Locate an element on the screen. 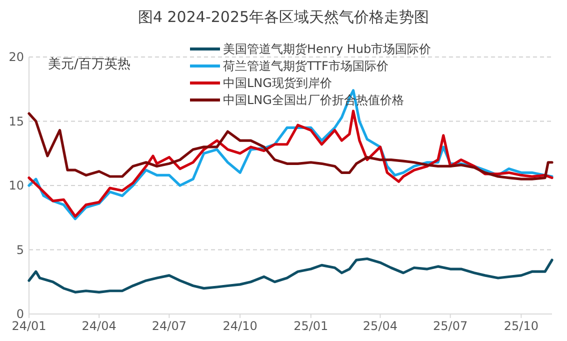 The width and height of the screenshot is (567, 341). x-tick-label: 25/01 is located at coordinates (311, 326).